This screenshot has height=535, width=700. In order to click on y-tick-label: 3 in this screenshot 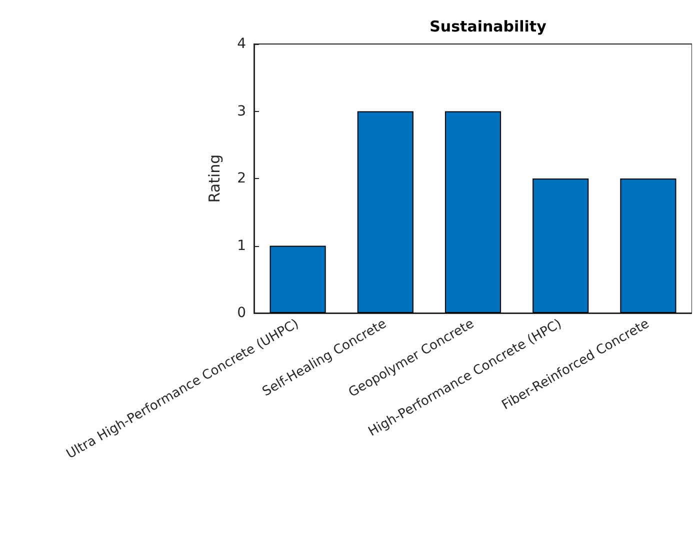, I will do `click(241, 111)`.